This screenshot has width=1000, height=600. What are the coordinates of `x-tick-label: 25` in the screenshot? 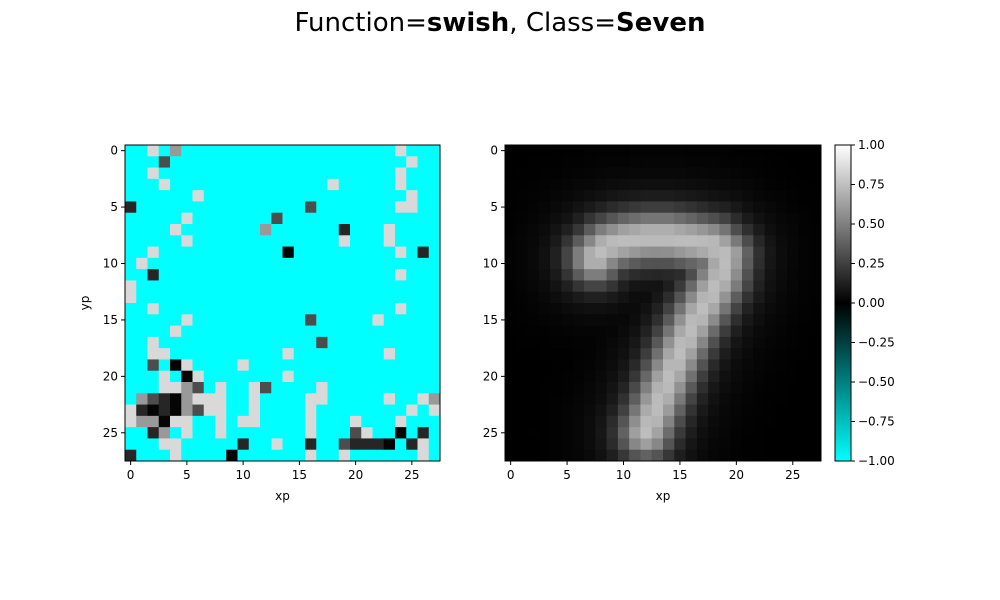 It's located at (792, 475).